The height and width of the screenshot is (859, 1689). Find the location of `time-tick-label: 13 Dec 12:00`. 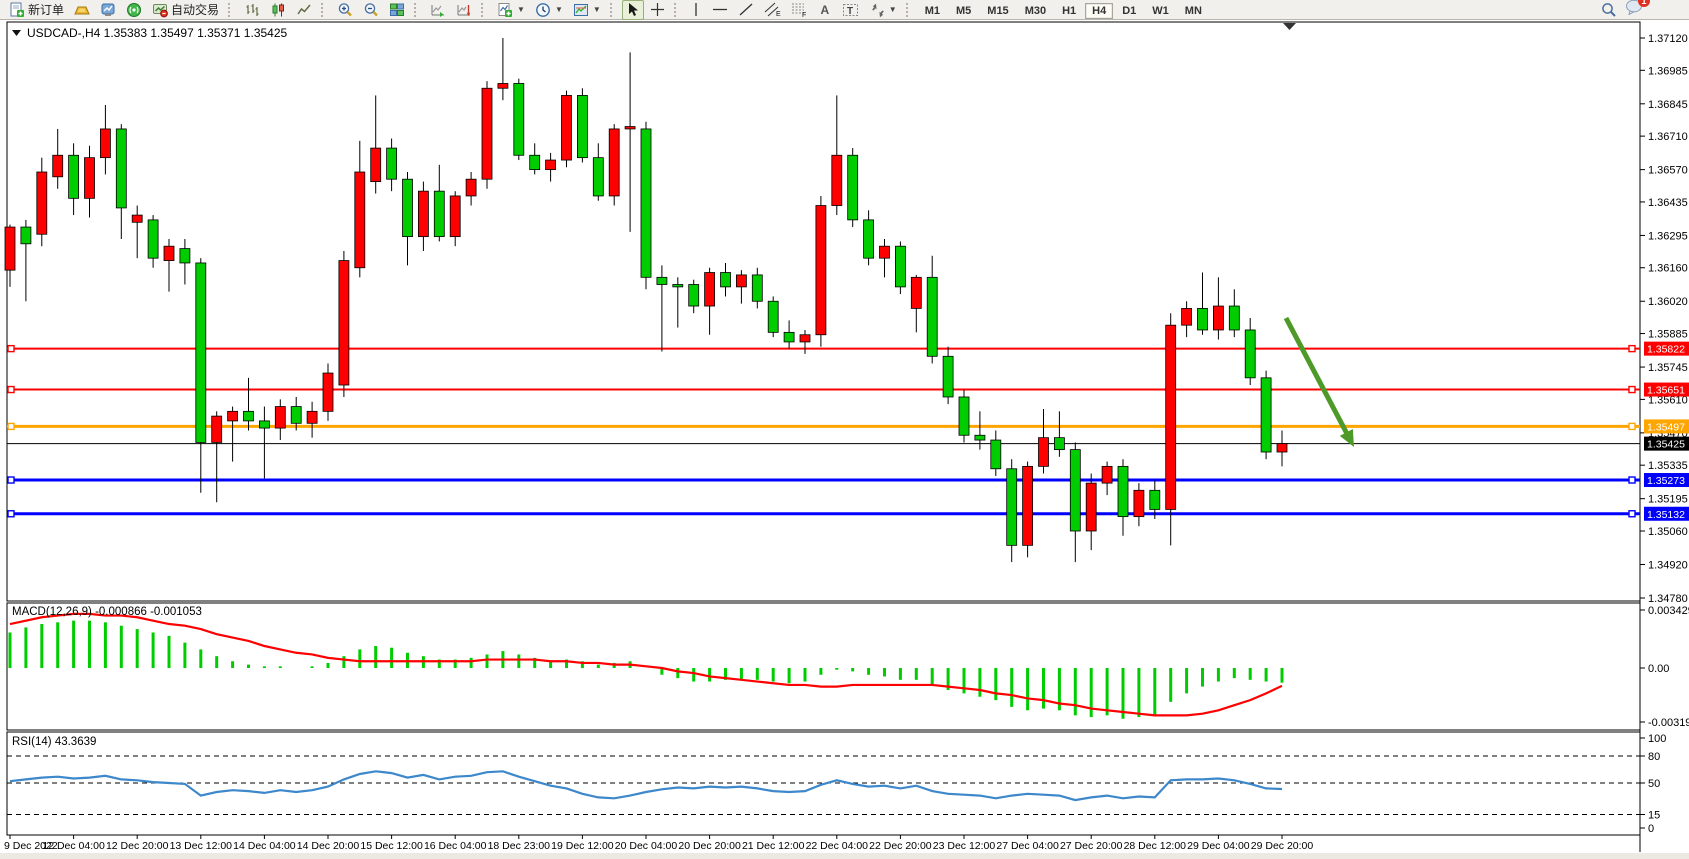

time-tick-label: 13 Dec 12:00 is located at coordinates (201, 846).